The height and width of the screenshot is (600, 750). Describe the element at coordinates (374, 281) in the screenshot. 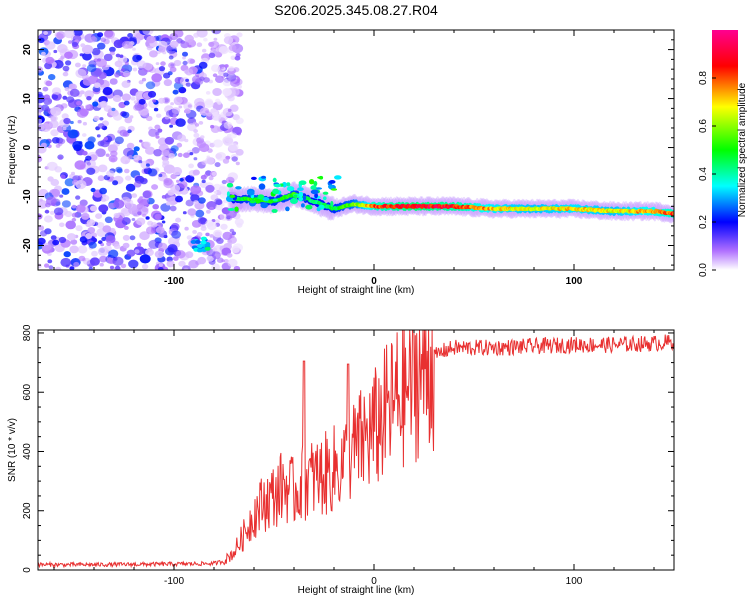

I see `x-tick-label: 0` at that location.